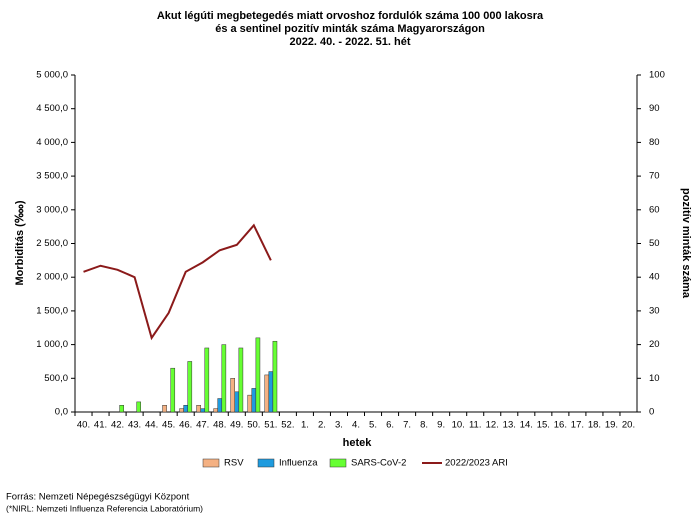  I want to click on x-tick-label: 52., so click(287, 425).